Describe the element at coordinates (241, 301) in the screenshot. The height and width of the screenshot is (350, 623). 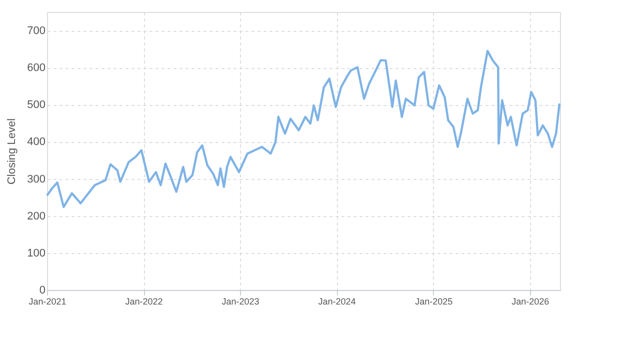
I see `x-tick-label: Jan-2023` at that location.